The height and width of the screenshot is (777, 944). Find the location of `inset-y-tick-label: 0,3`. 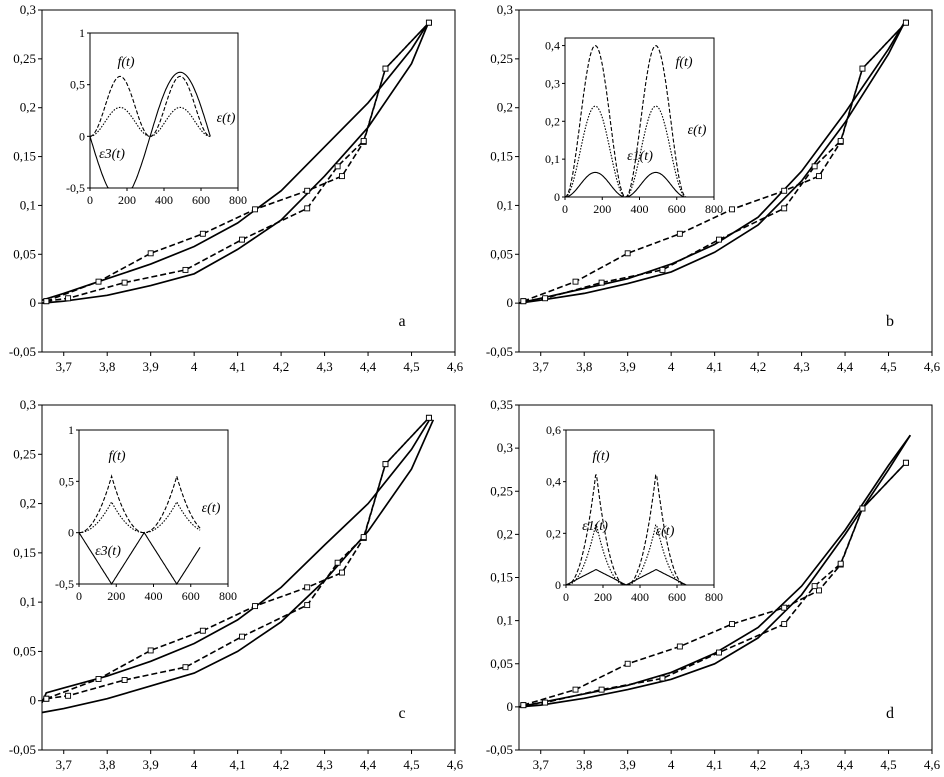

inset-y-tick-label: 0,3 is located at coordinates (552, 83).